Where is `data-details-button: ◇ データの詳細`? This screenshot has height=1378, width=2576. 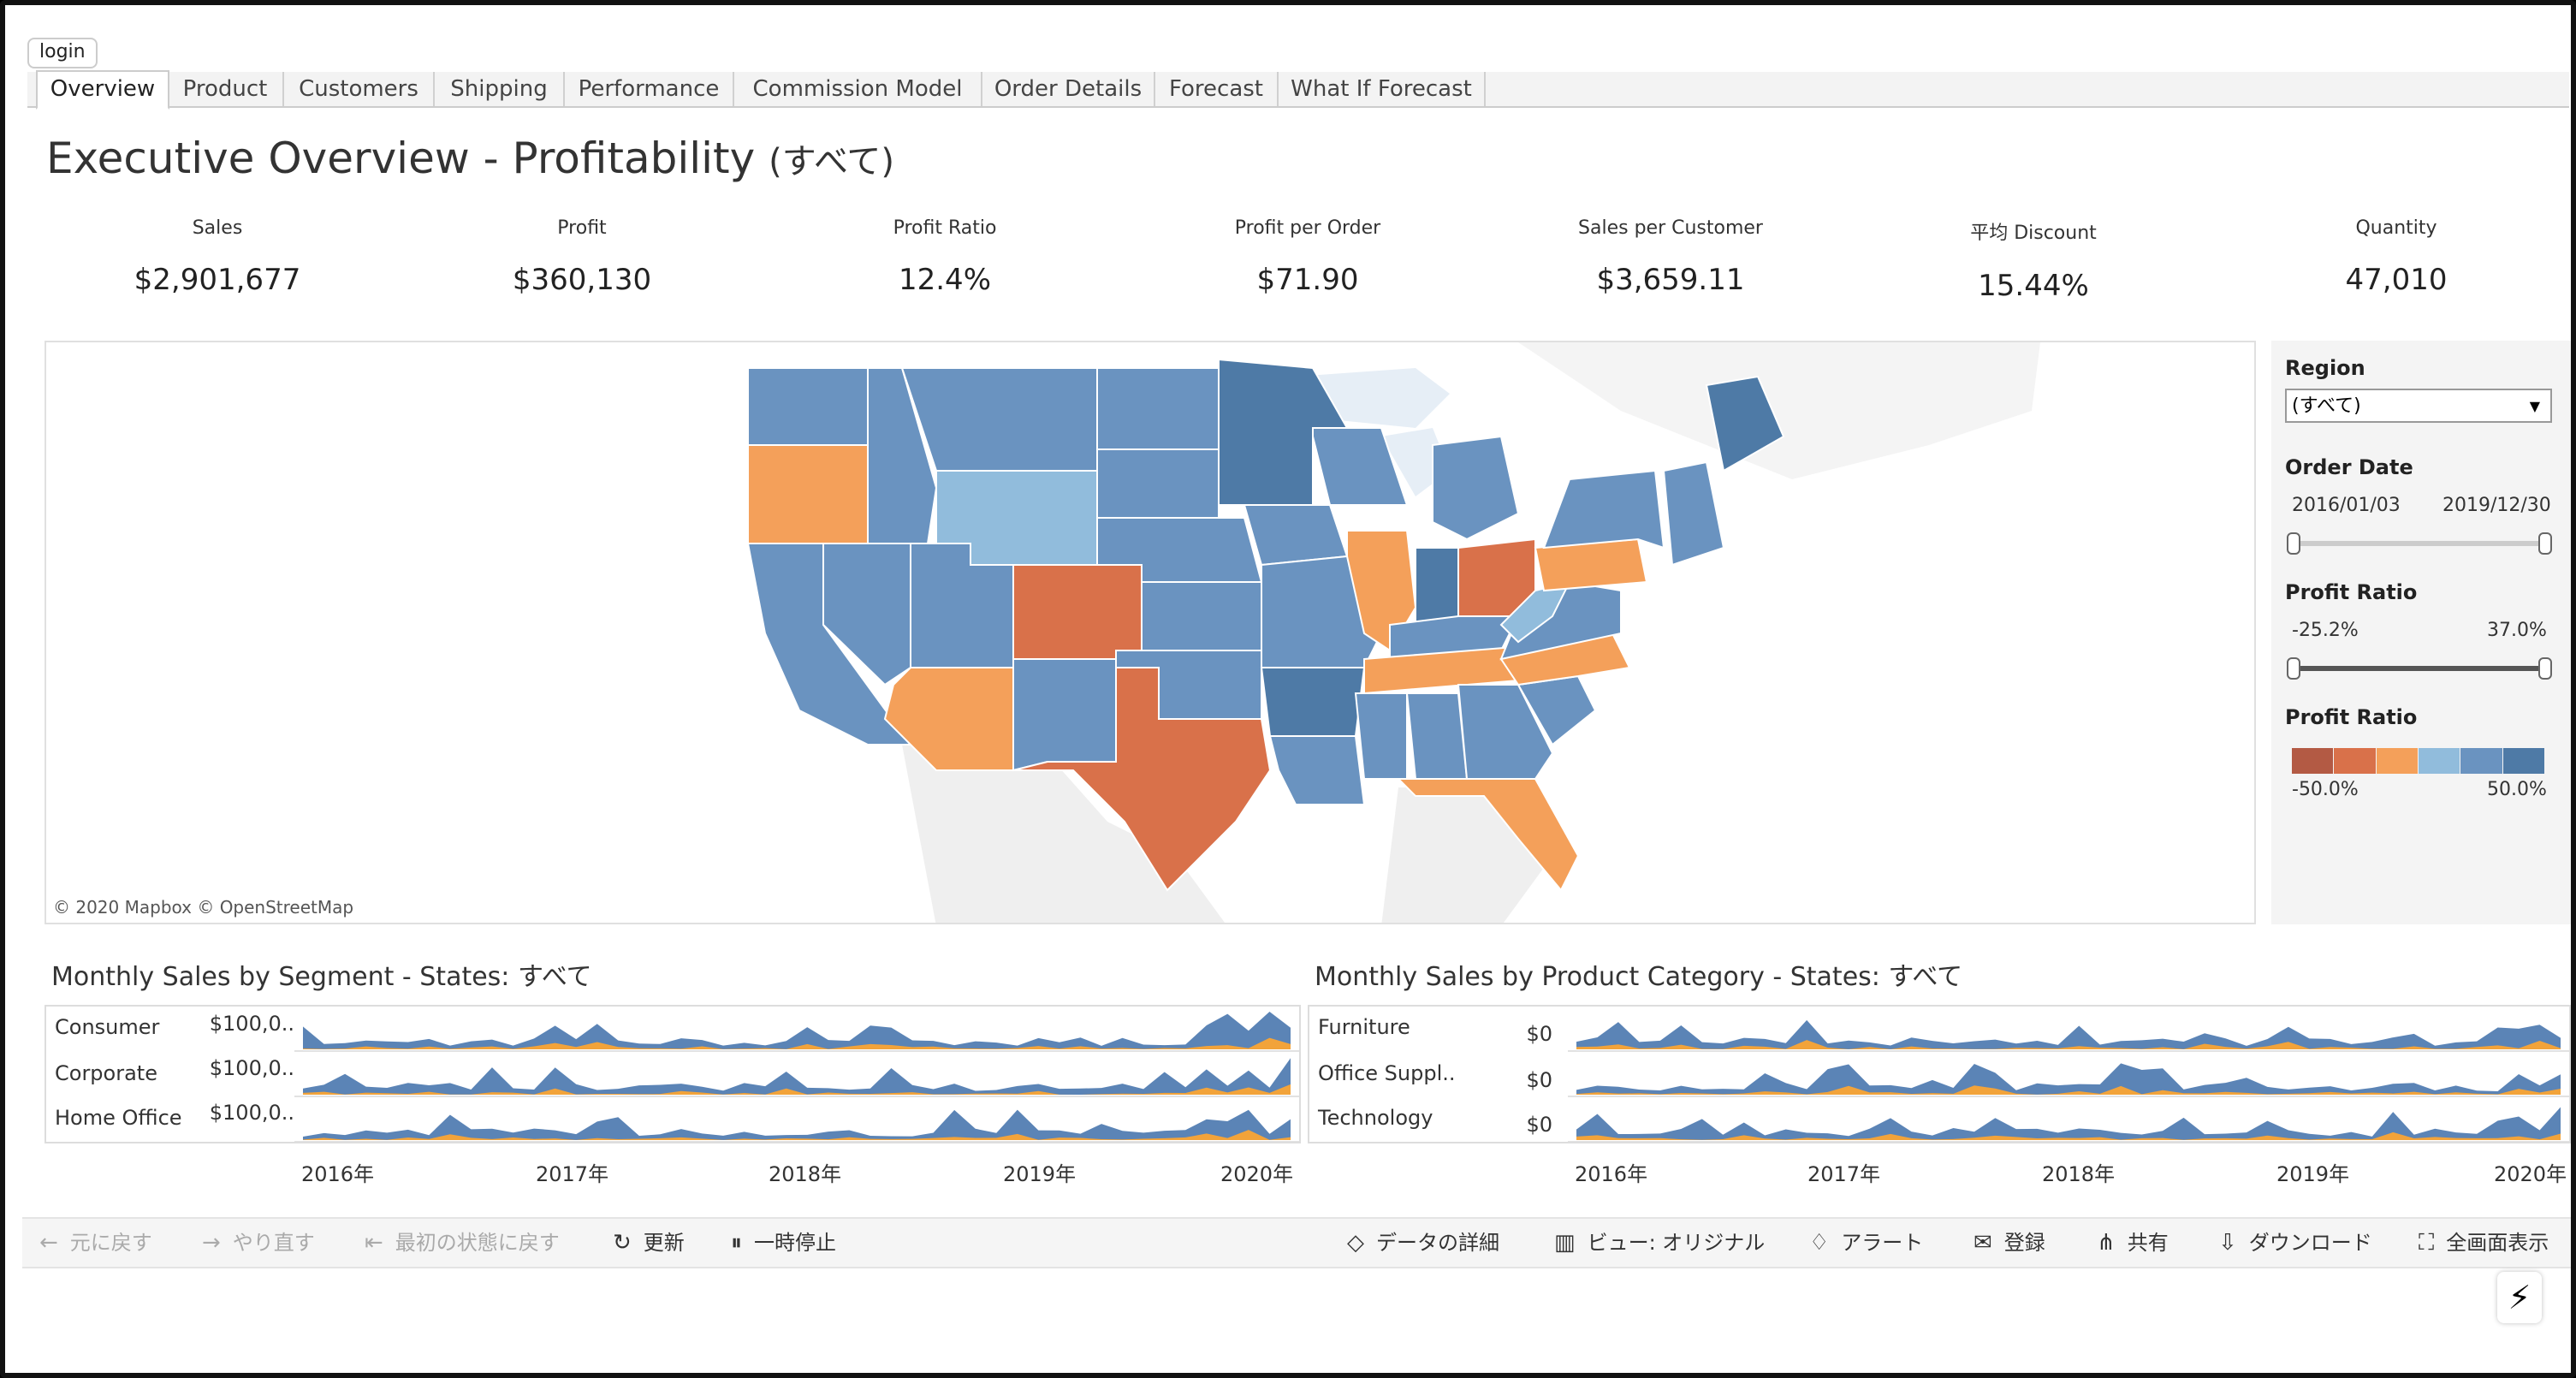 data-details-button: ◇ データの詳細 is located at coordinates (1423, 1243).